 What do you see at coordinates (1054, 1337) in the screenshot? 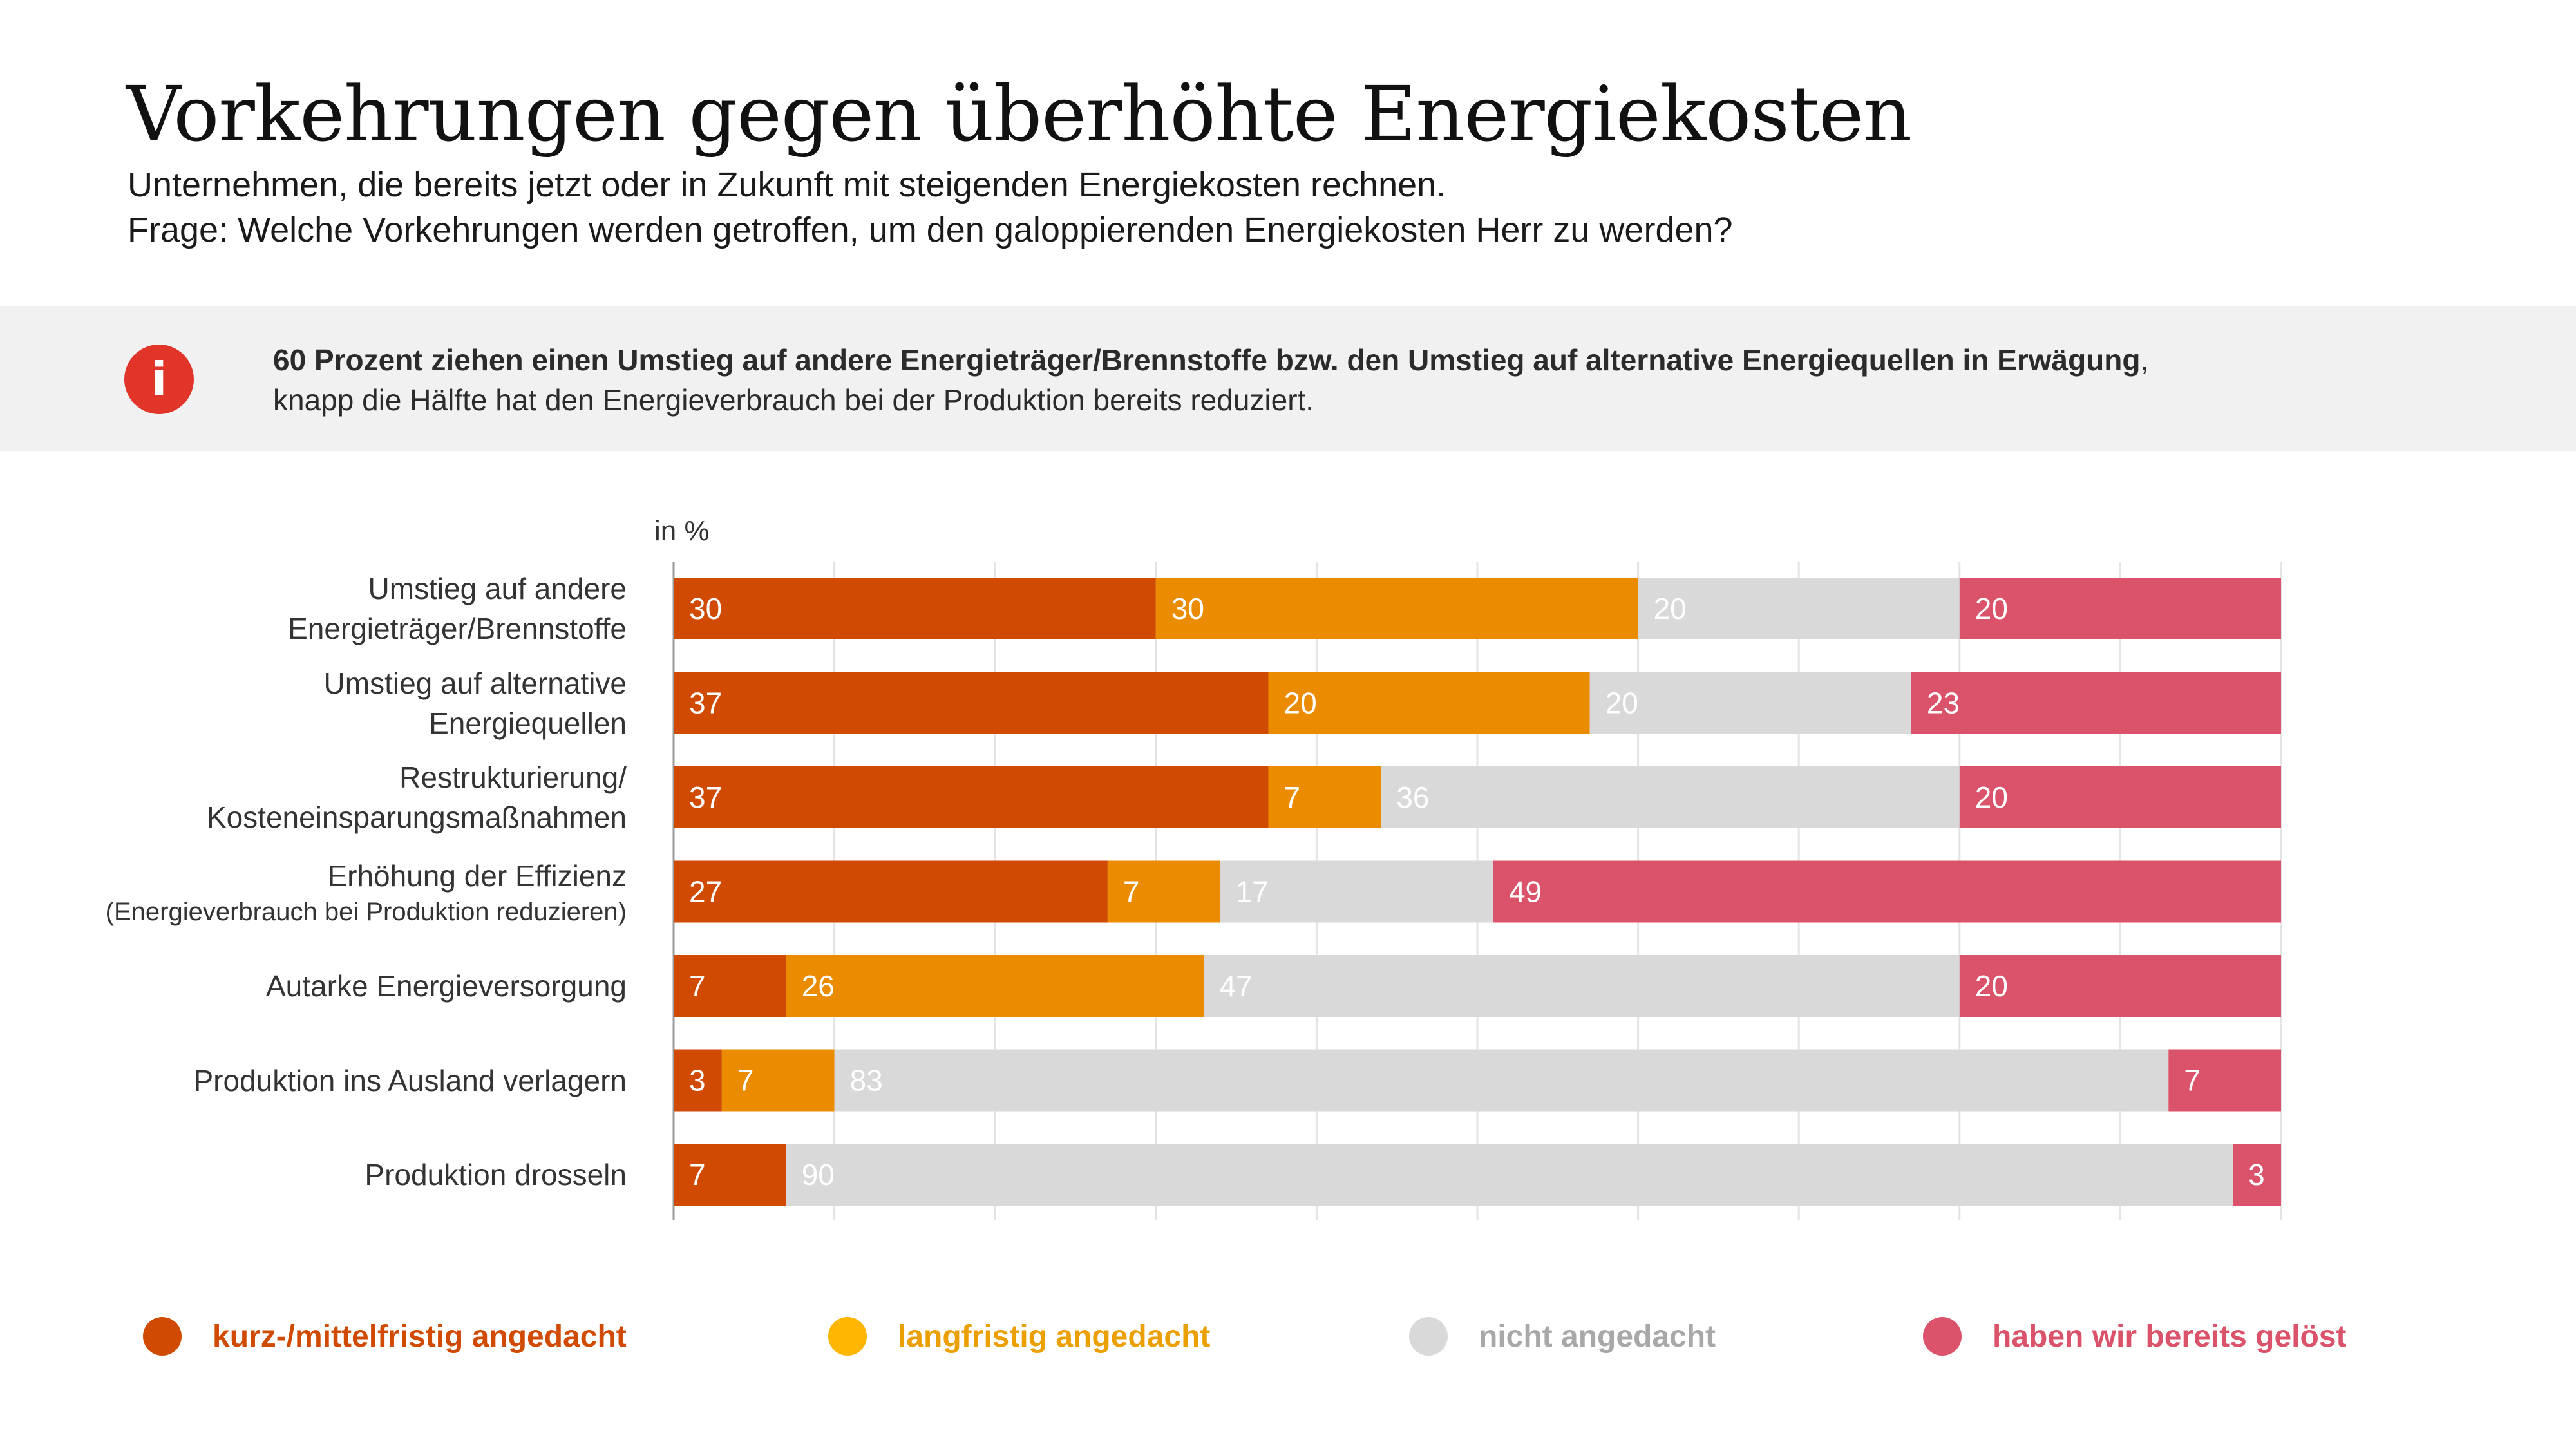
I see `legend-label: langfristig angedacht` at bounding box center [1054, 1337].